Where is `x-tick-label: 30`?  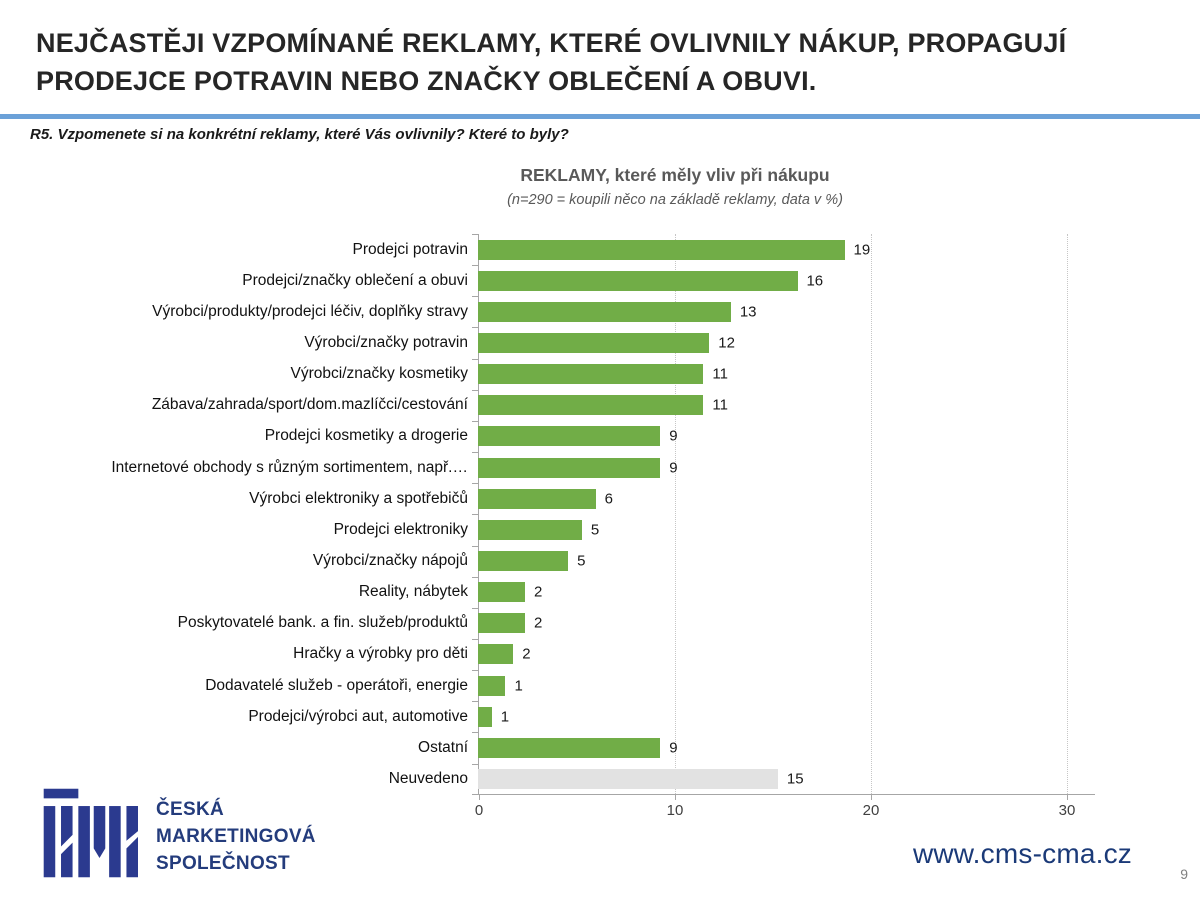
x-tick-label: 30 is located at coordinates (1067, 810).